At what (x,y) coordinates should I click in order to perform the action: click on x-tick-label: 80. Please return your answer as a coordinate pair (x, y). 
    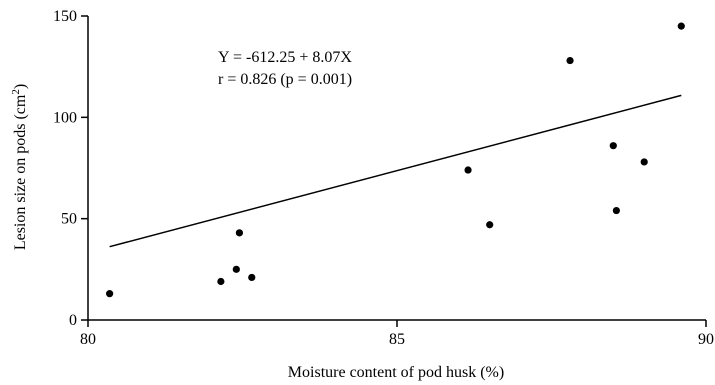
    Looking at the image, I should click on (88, 339).